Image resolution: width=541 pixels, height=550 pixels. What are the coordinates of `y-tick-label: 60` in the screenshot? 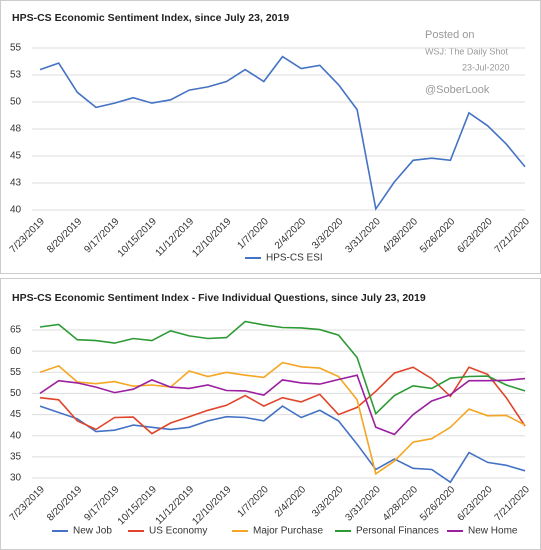 It's located at (16, 351).